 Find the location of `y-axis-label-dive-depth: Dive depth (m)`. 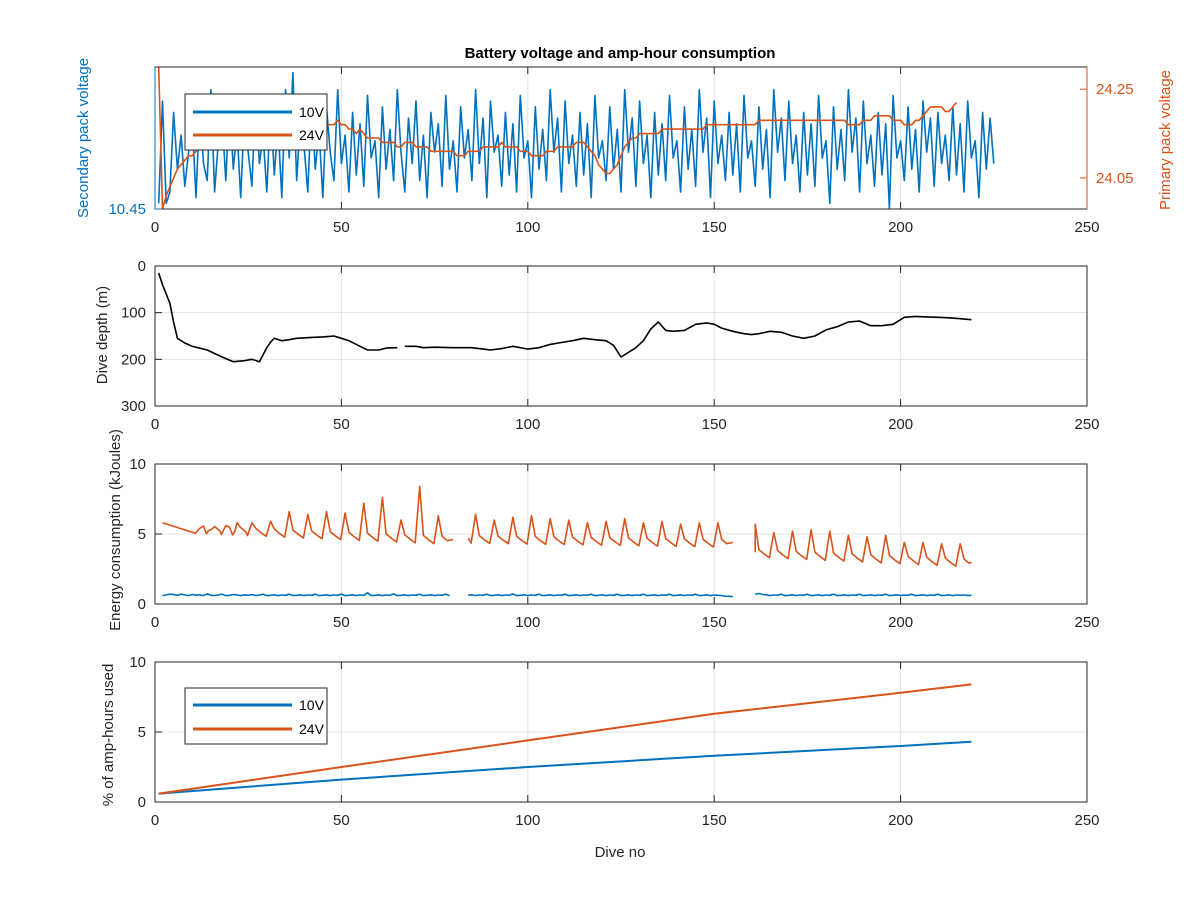

y-axis-label-dive-depth: Dive depth (m) is located at coordinates (102, 335).